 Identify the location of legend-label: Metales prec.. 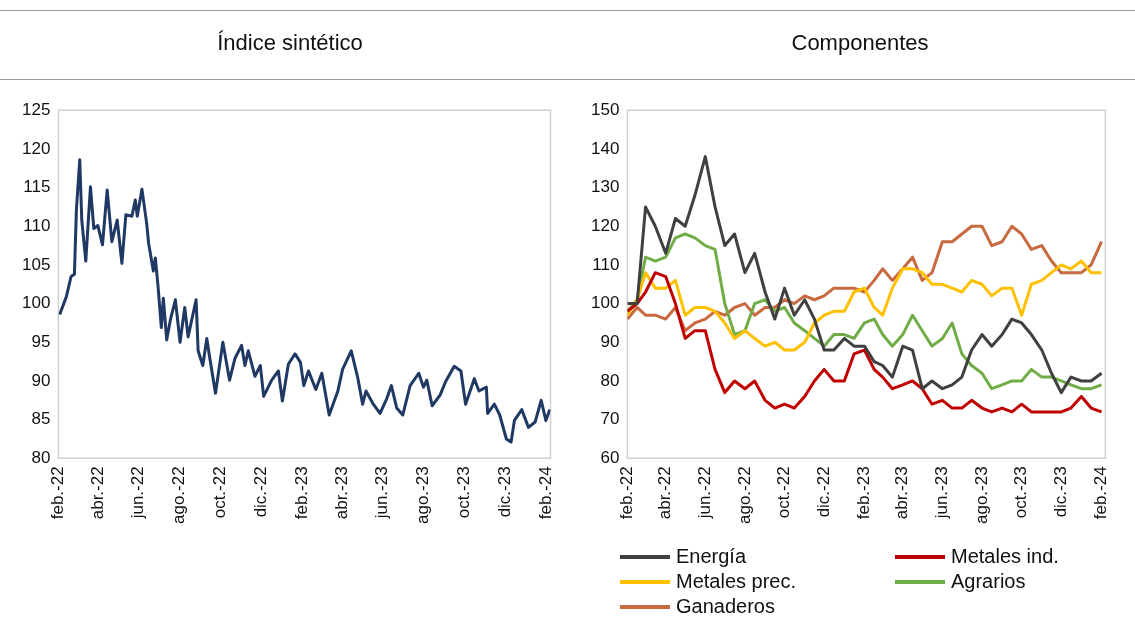
(736, 581).